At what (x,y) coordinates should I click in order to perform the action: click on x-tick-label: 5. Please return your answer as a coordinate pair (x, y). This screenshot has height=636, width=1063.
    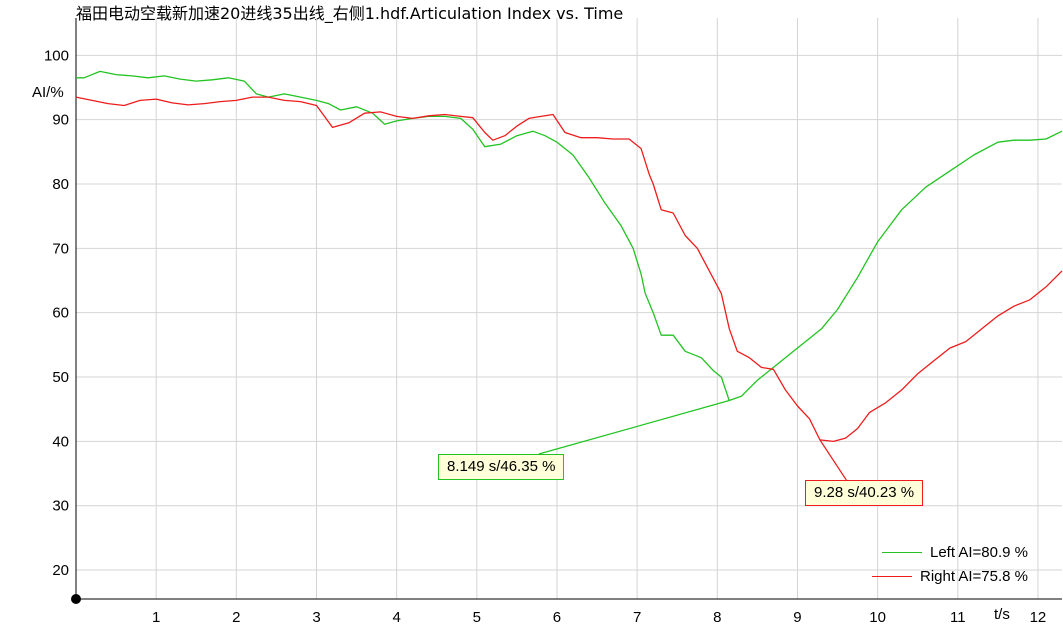
    Looking at the image, I should click on (477, 617).